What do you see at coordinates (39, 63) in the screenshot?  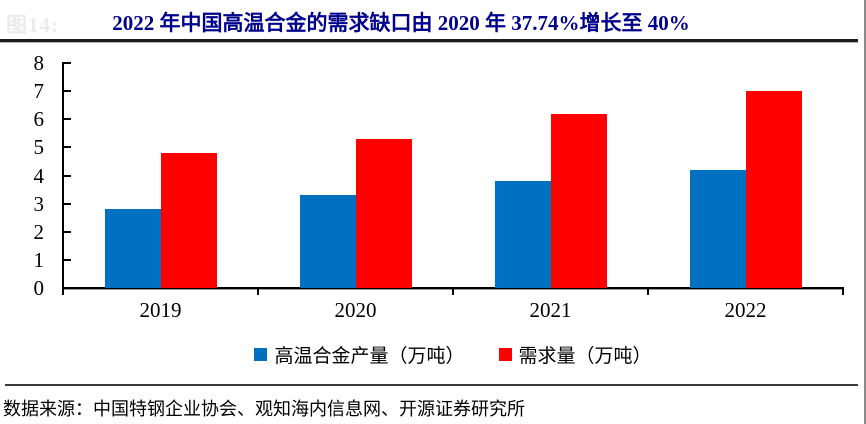 I see `y-axis-tick-label: 8` at bounding box center [39, 63].